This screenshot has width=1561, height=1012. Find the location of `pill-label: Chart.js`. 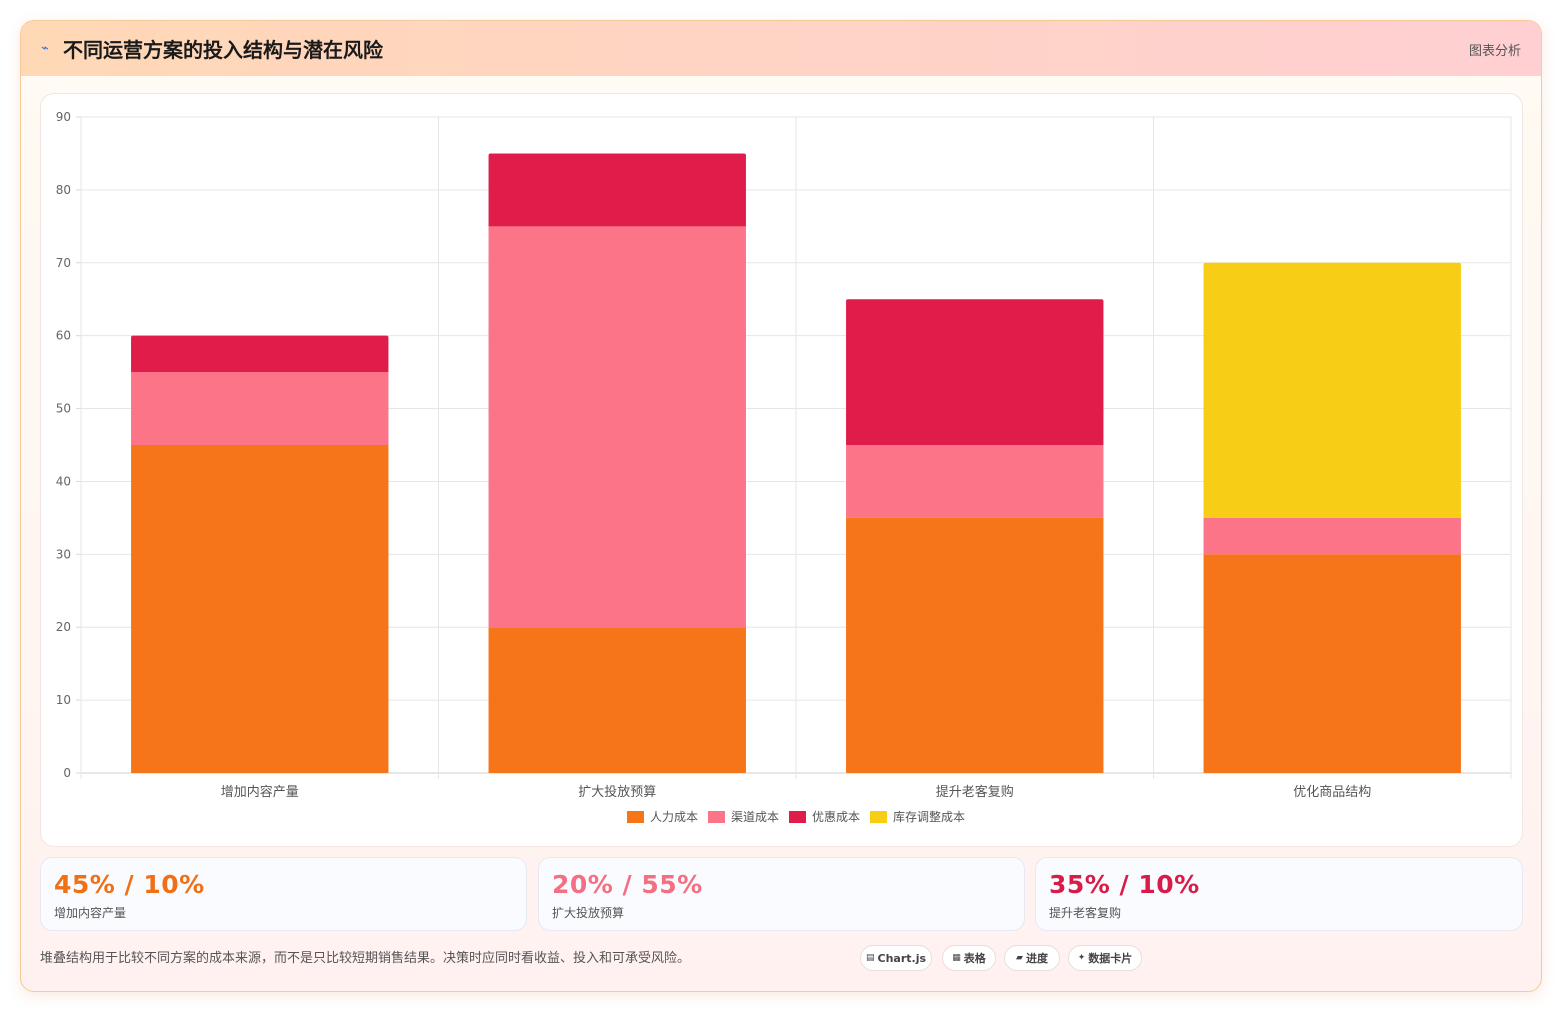

pill-label: Chart.js is located at coordinates (902, 958).